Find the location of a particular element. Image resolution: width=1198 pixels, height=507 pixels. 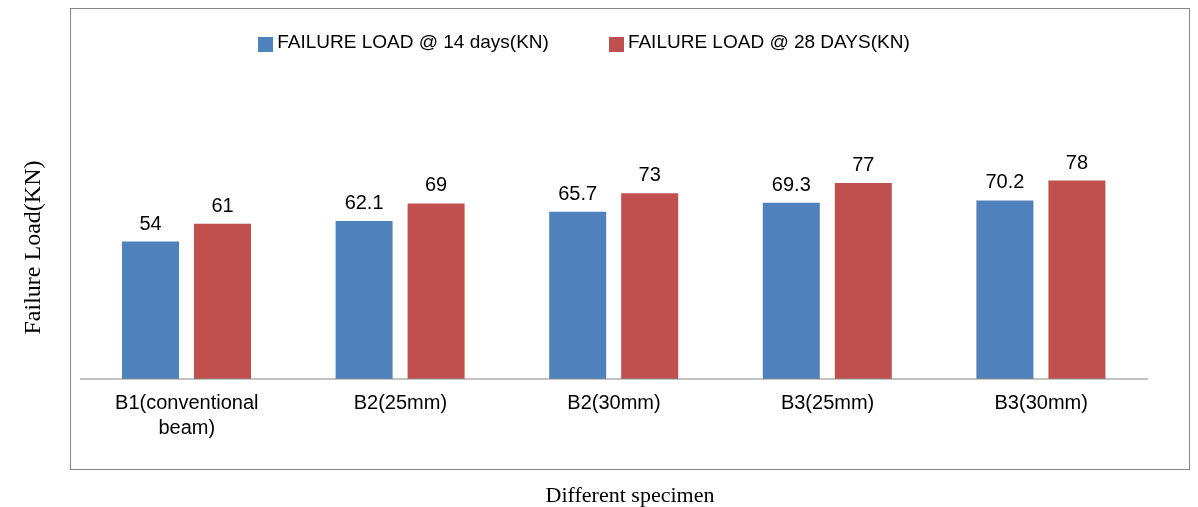

y-axis-title: Failure Load(KN) is located at coordinates (33, 247).